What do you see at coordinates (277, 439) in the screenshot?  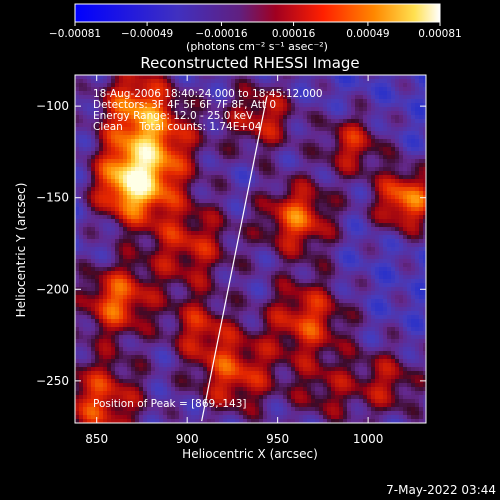 I see `x-tick-label: 950` at bounding box center [277, 439].